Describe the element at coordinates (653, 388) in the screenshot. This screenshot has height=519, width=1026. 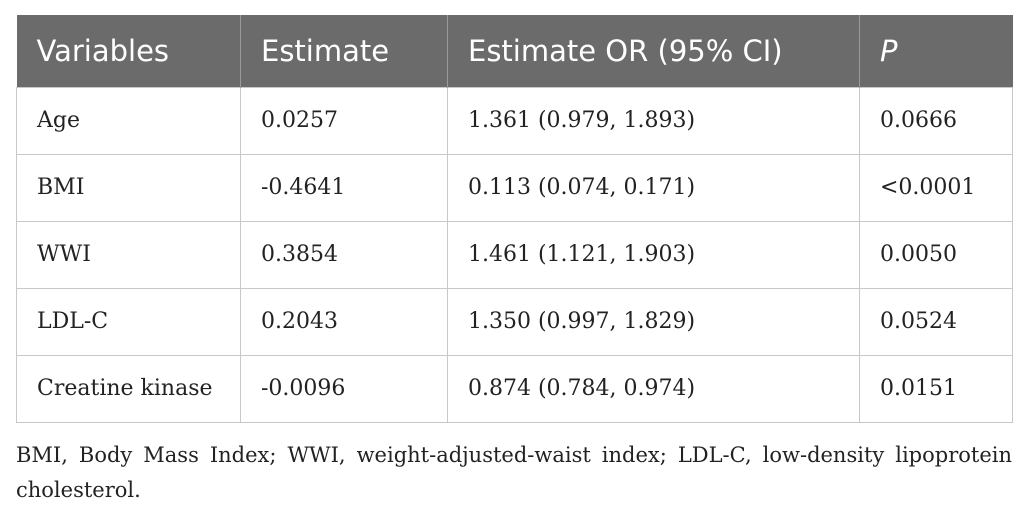
I see `cell-odds-ratio: 0.874 (0.784, 0.974)` at that location.